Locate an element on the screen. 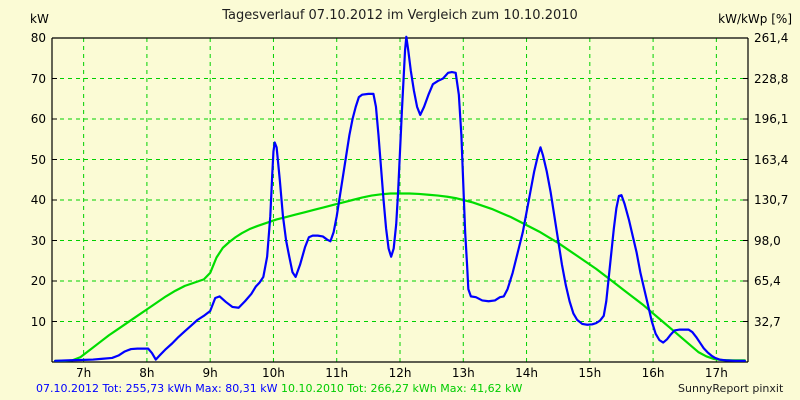  y-axis-left-label: kW is located at coordinates (39, 19).